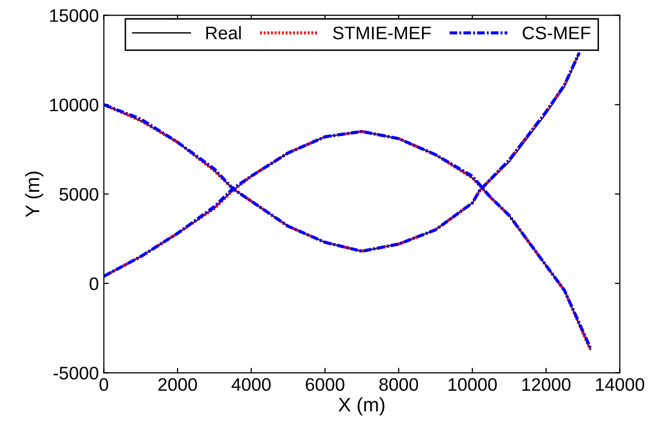 This screenshot has height=436, width=649. Describe the element at coordinates (74, 105) in the screenshot. I see `y-tick-label: 10000` at that location.